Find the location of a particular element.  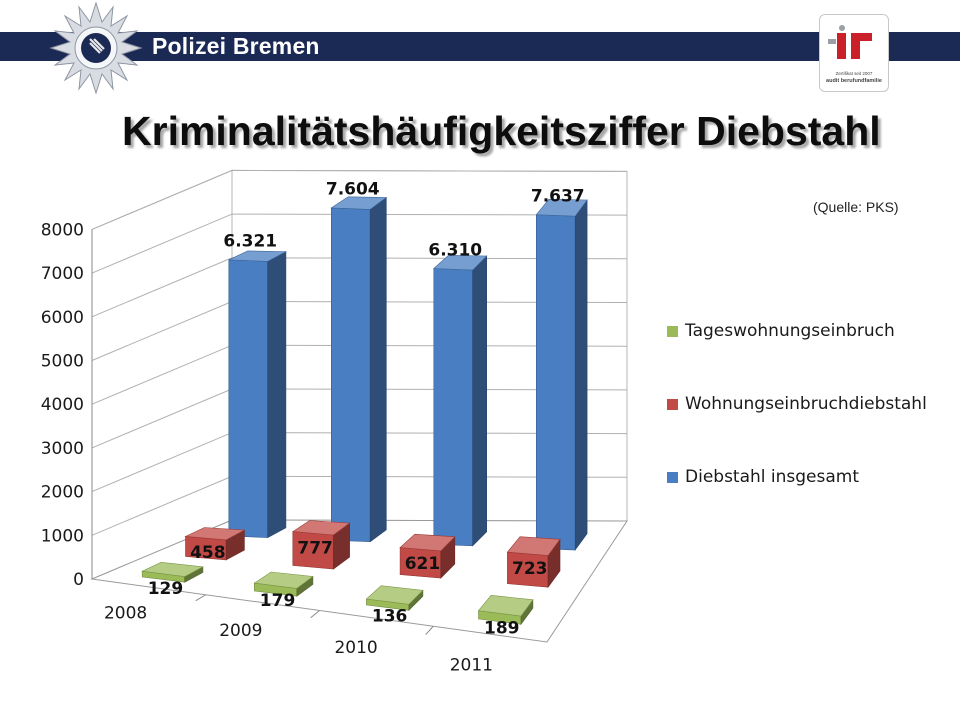

y-tick-label: 1000 is located at coordinates (62, 536).